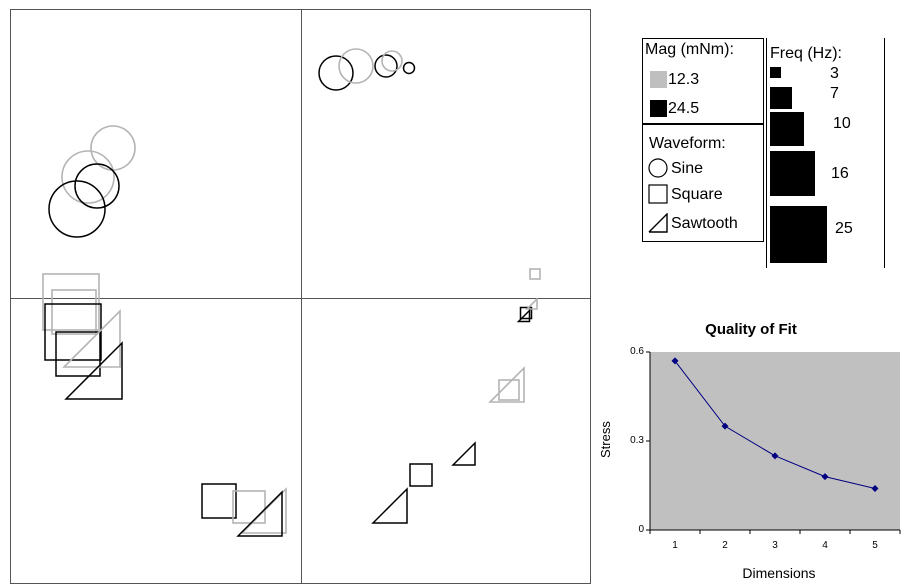 The image size is (908, 584). Describe the element at coordinates (658, 168) in the screenshot. I see `circle-icon` at that location.